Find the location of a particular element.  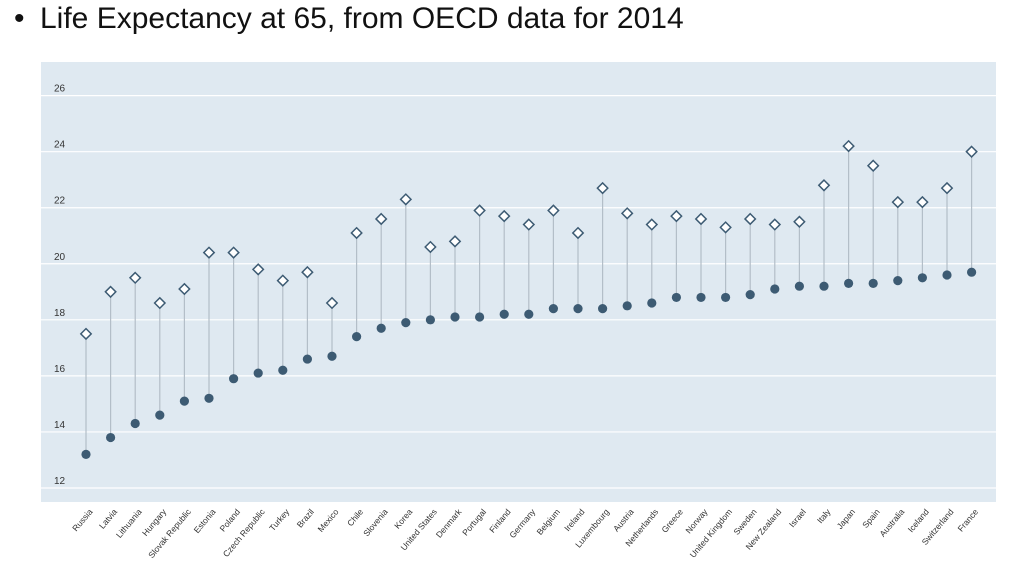

x-tick-label: Israel is located at coordinates (797, 518).